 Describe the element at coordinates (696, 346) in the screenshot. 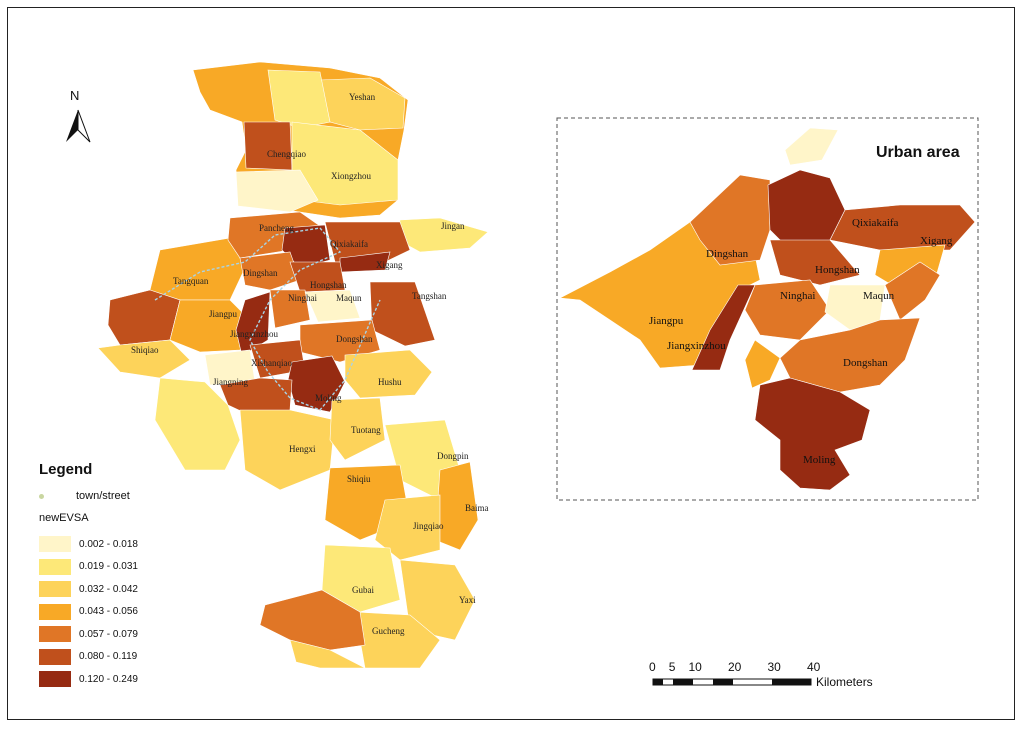

I see `urban-place-label: Jiangxinzhou` at that location.